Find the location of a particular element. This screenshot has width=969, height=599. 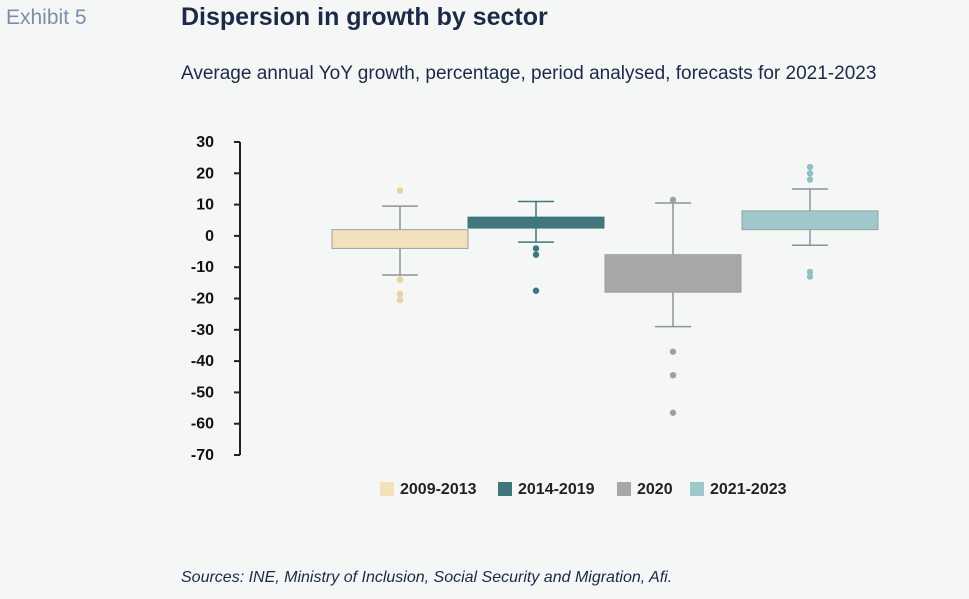

legend-item-2020: 2020 is located at coordinates (645, 489).